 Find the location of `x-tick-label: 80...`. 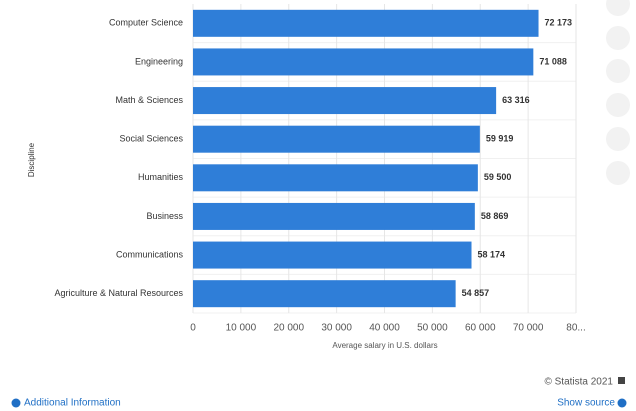

x-tick-label: 80... is located at coordinates (575, 328).